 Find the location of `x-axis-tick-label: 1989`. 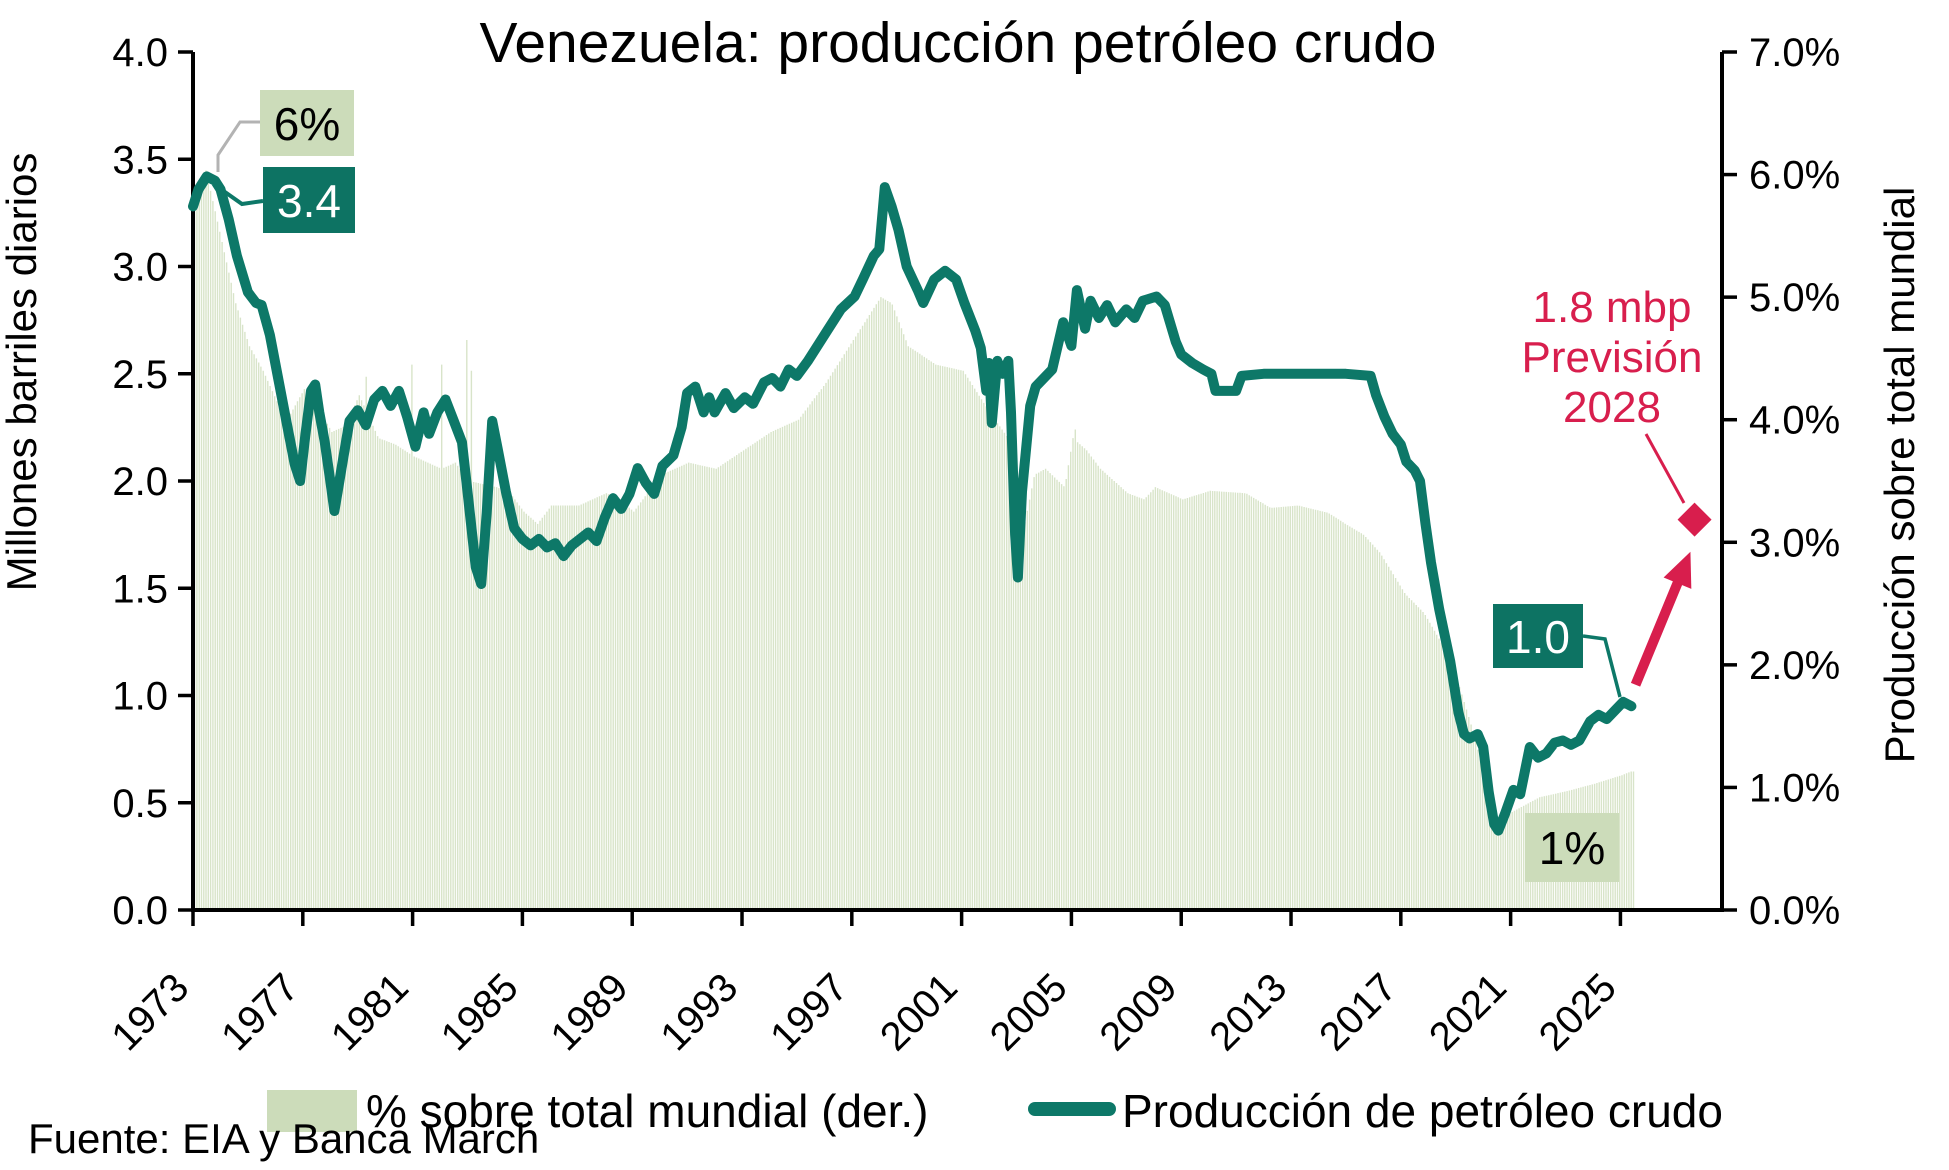

x-axis-tick-label: 1989 is located at coordinates (590, 1012).